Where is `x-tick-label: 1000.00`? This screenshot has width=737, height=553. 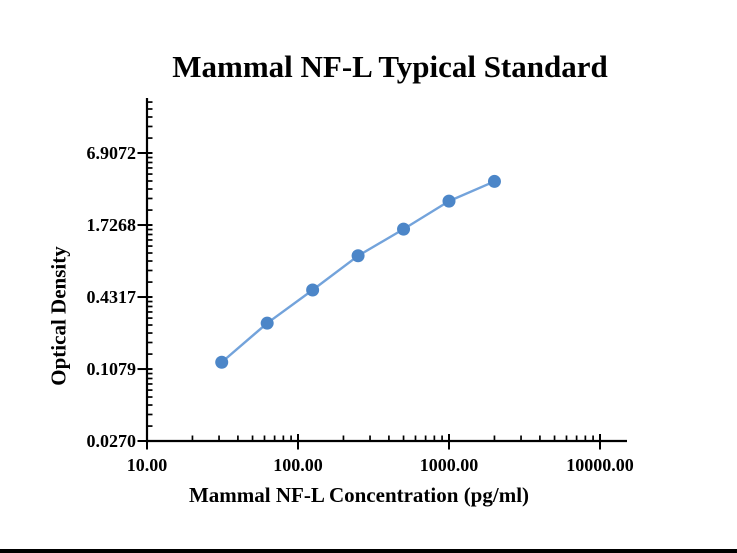
x-tick-label: 1000.00 is located at coordinates (449, 465).